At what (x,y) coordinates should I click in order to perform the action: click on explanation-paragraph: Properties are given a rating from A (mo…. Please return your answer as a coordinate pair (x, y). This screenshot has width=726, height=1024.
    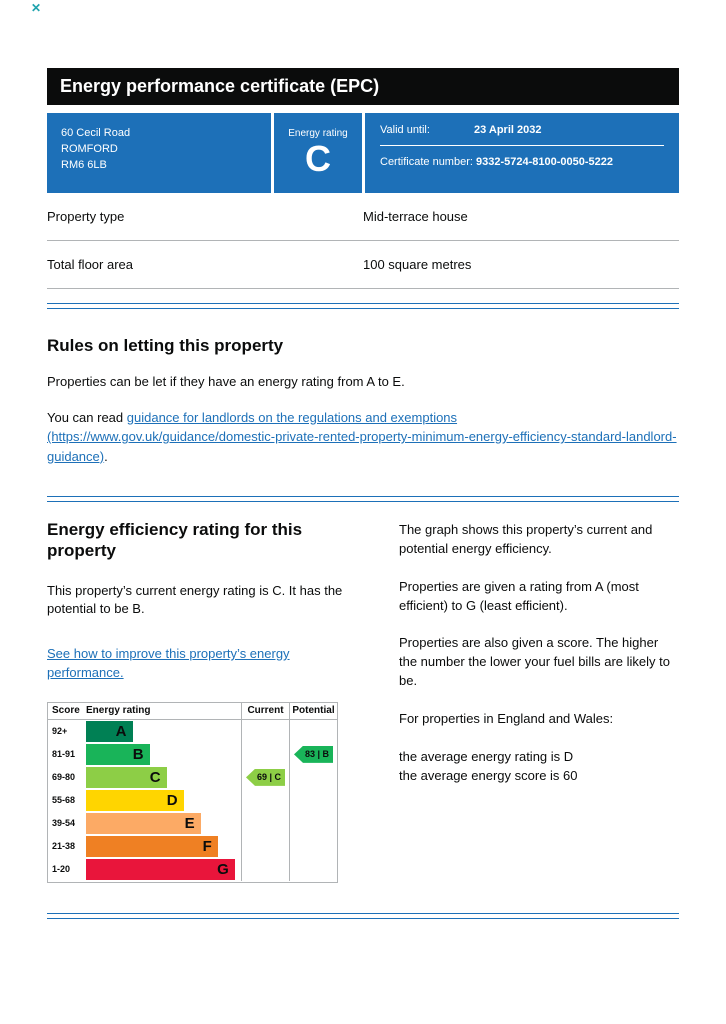
    Looking at the image, I should click on (519, 595).